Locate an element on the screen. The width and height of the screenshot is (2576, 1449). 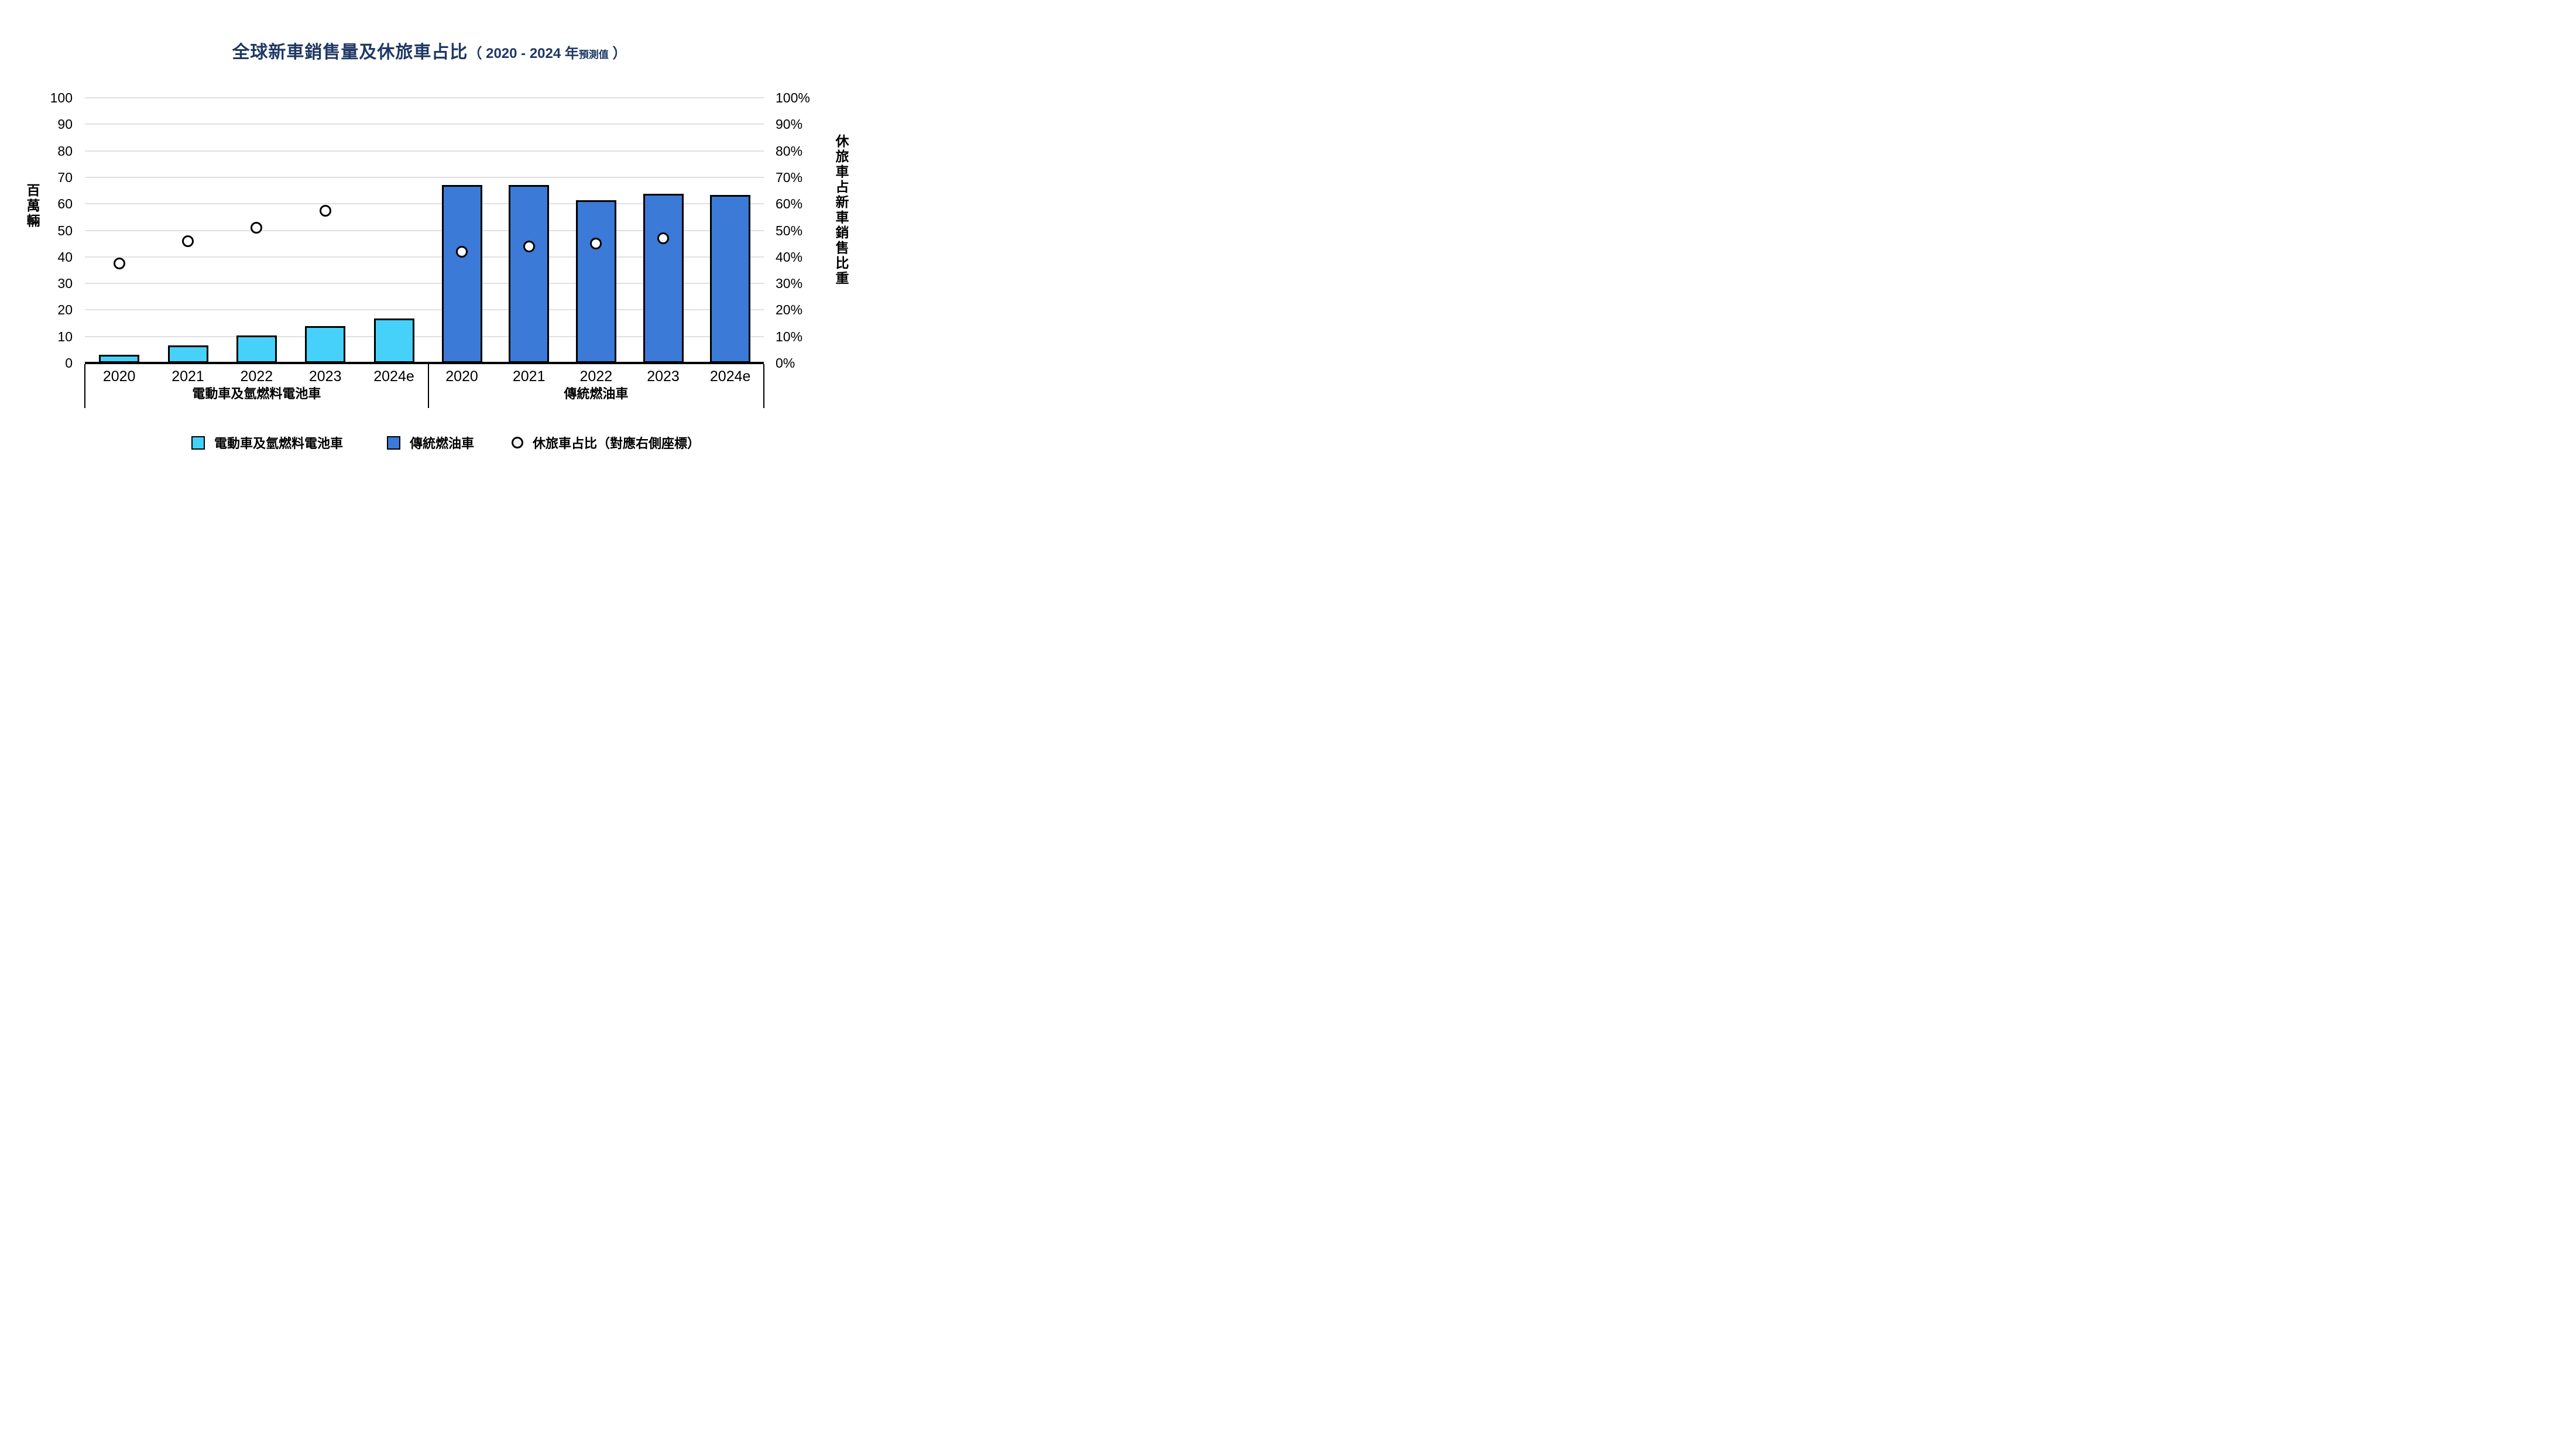
bar-ev-2023 is located at coordinates (325, 344).